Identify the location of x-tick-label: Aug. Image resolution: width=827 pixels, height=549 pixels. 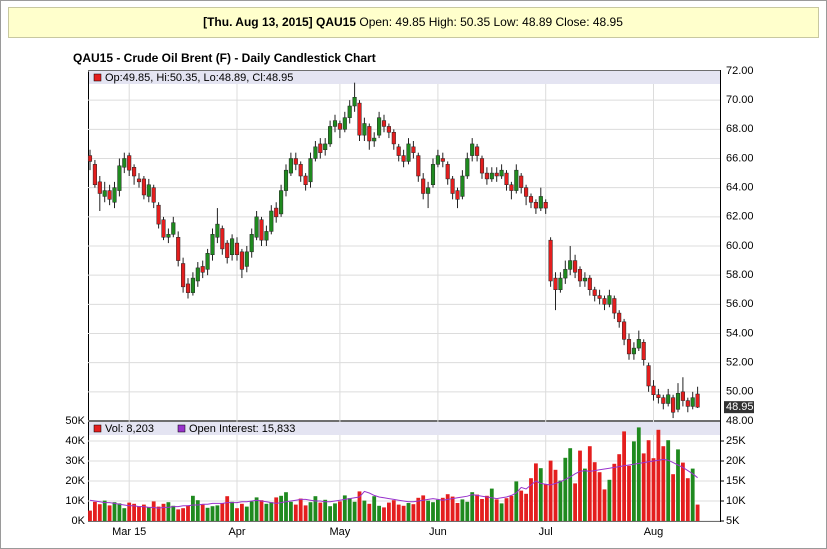
(654, 532).